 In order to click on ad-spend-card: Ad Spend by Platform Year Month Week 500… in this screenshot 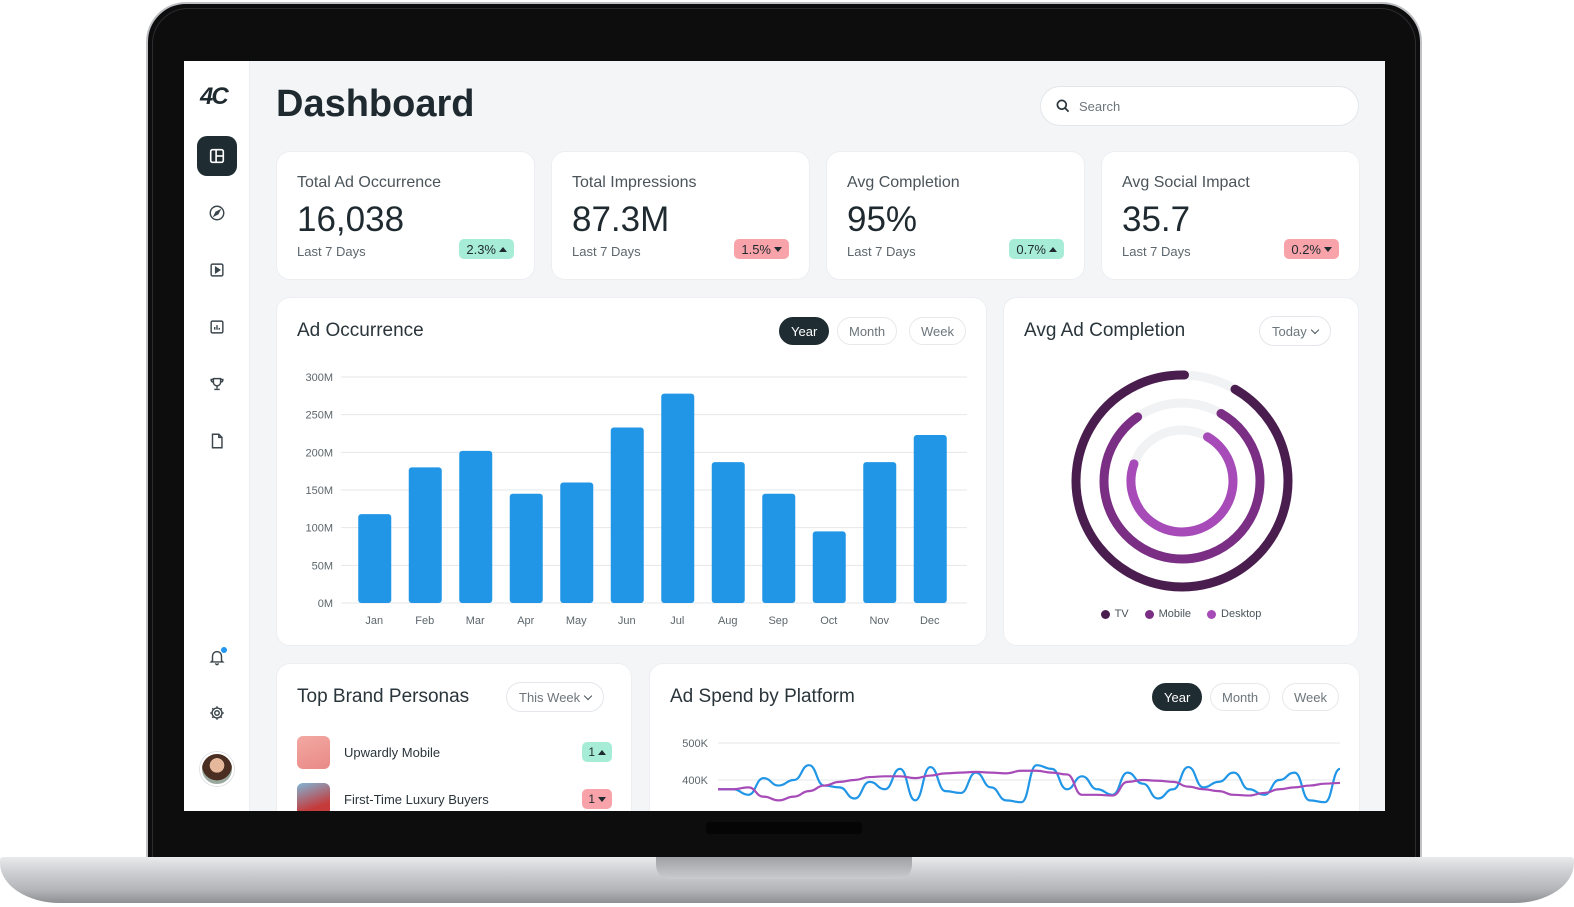, I will do `click(1004, 737)`.